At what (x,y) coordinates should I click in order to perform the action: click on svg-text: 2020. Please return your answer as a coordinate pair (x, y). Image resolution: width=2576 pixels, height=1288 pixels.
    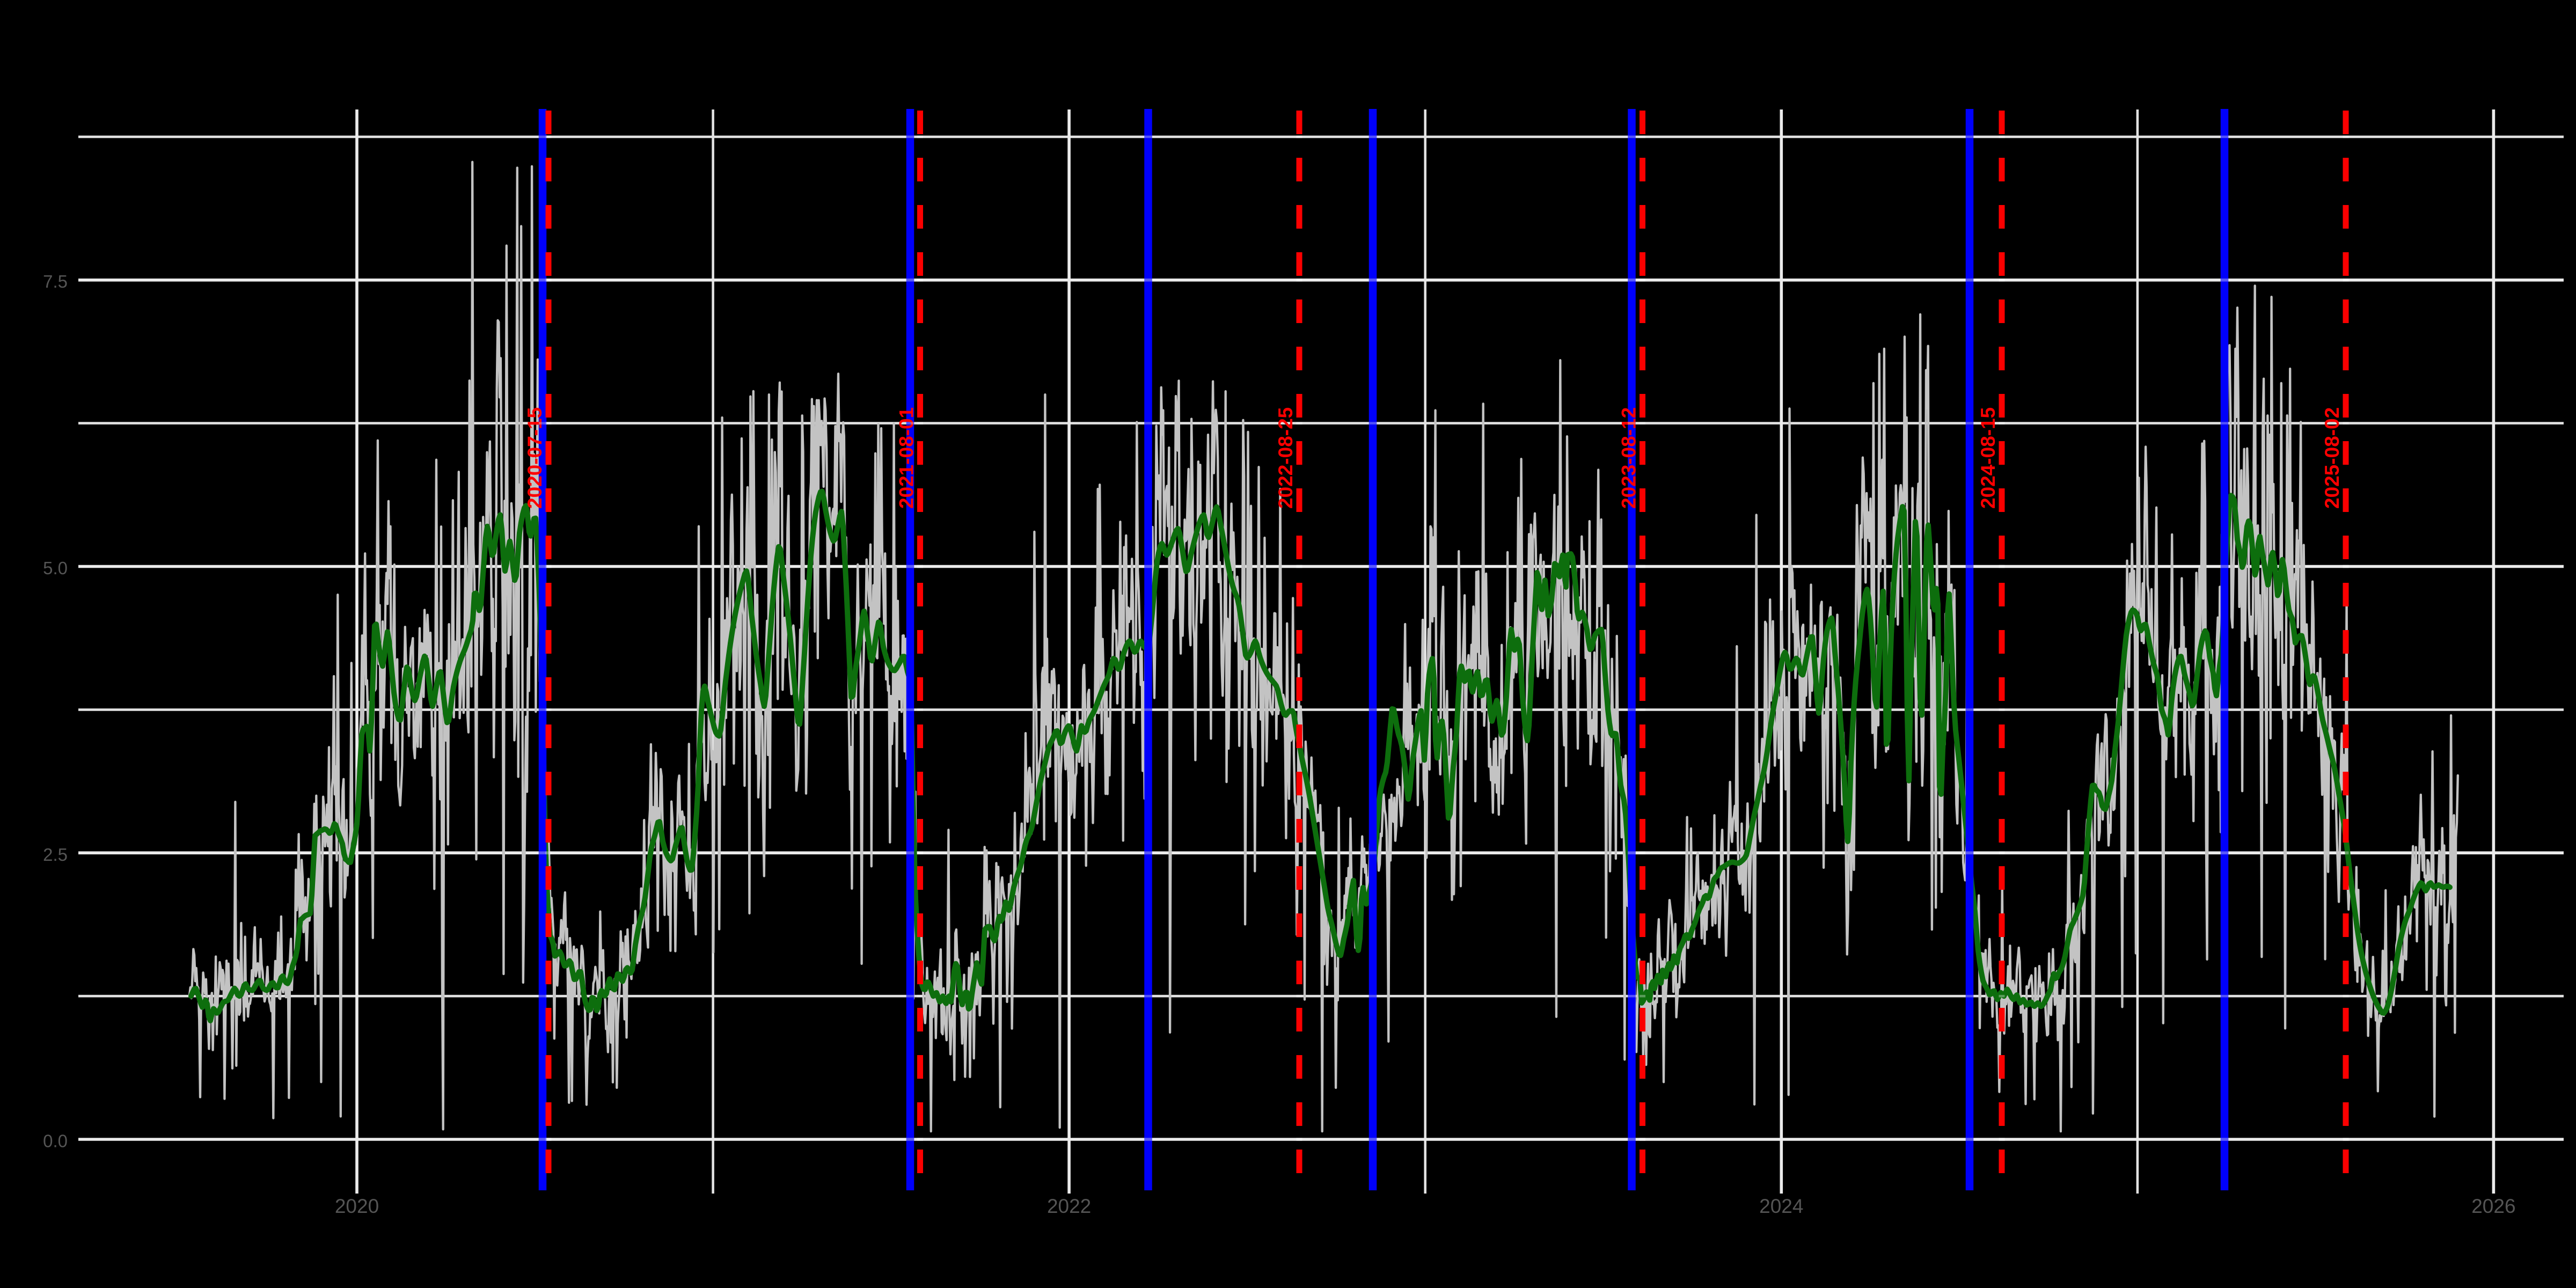
    Looking at the image, I should click on (357, 1206).